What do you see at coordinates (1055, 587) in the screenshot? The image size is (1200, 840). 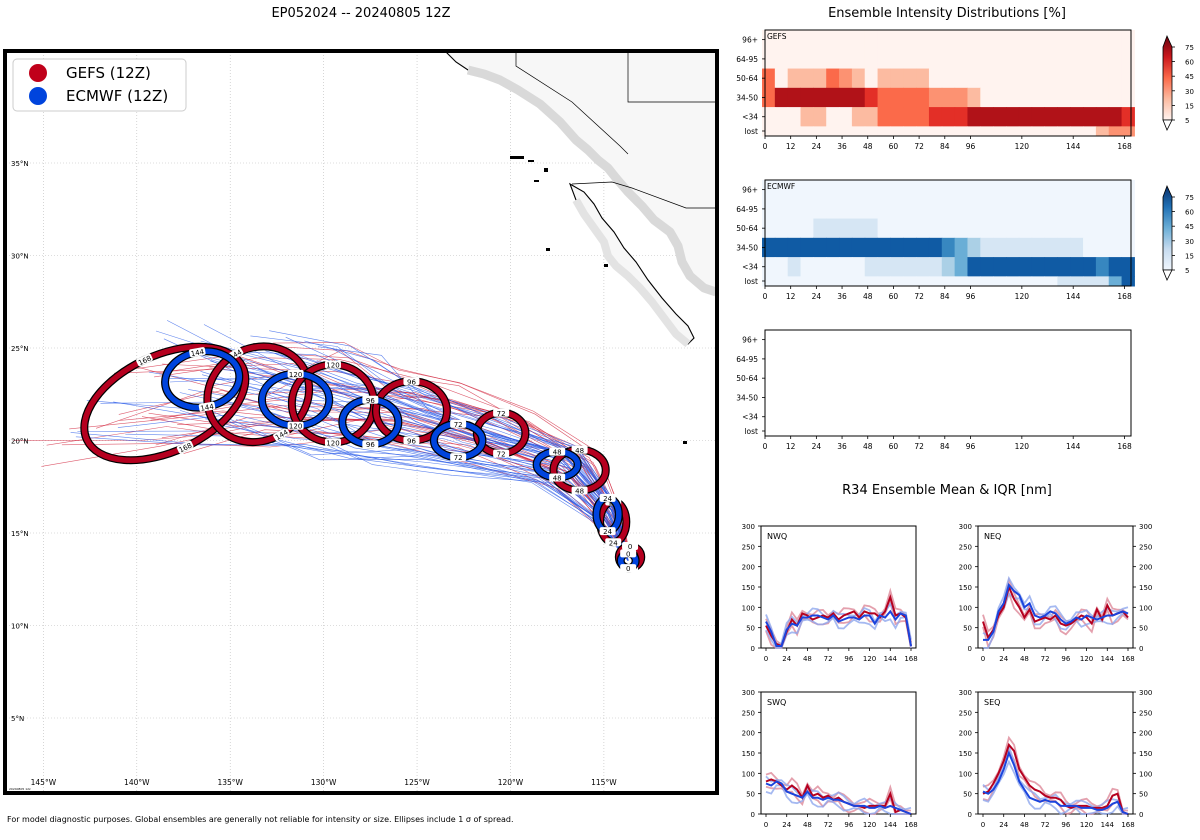 I see `r34-frame` at bounding box center [1055, 587].